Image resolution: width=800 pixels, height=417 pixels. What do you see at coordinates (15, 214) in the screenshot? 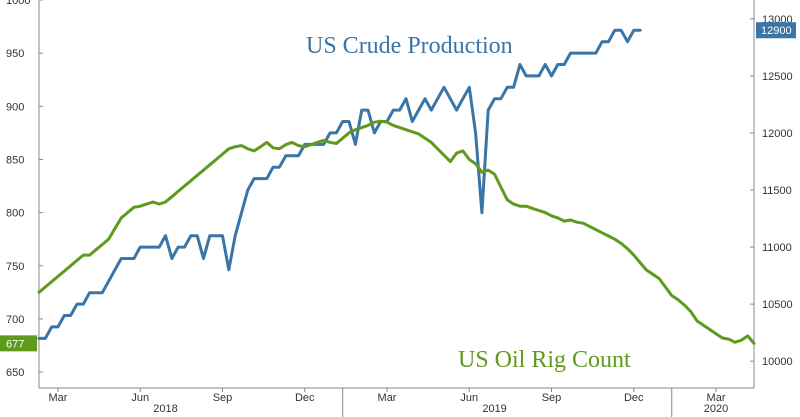
I see `left-axis-tick-label: 800` at bounding box center [15, 214].